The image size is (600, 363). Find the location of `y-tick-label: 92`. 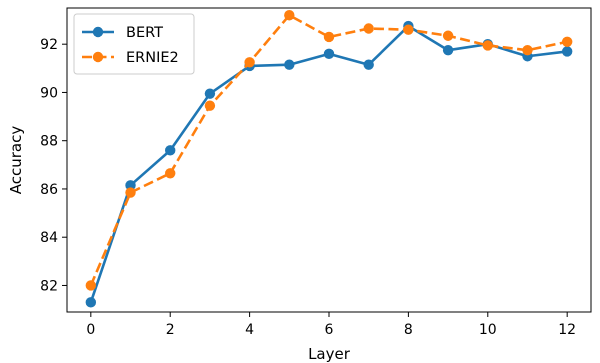

y-tick-label: 92 is located at coordinates (49, 45).